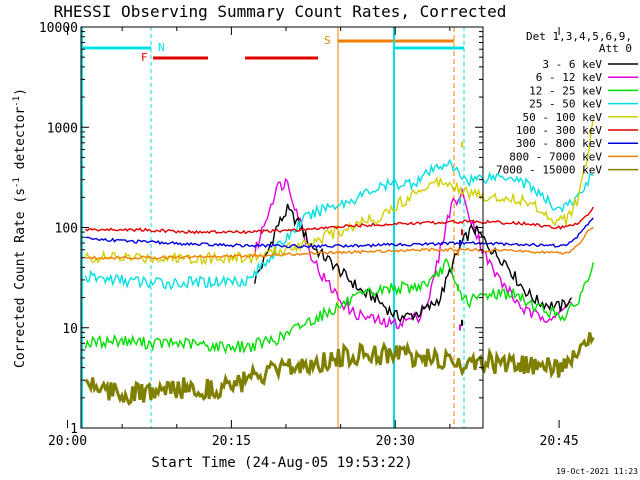 The image size is (640, 480). What do you see at coordinates (549, 170) in the screenshot?
I see `legend-label: 7000 - 15000 keV` at bounding box center [549, 170].